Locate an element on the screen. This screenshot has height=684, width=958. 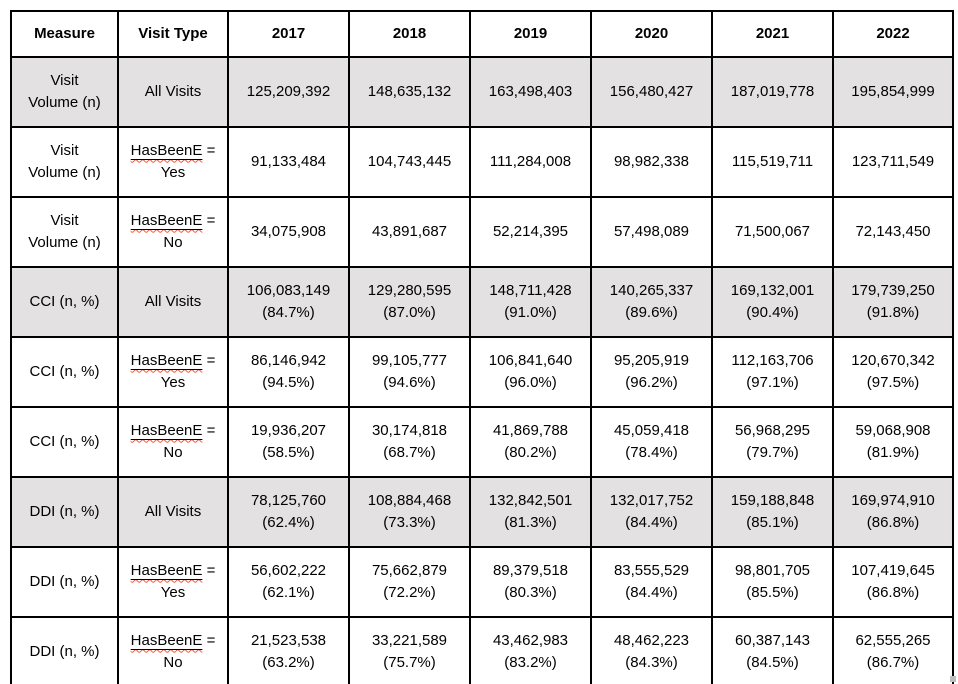
value-percent: (84.5%) is located at coordinates (772, 662).